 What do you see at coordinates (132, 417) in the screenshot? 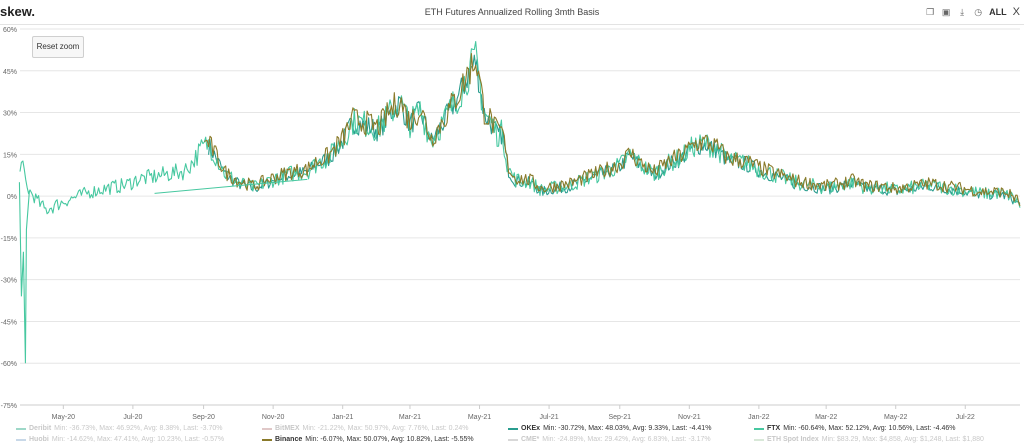
I see `x-tick-label: Jul-20` at bounding box center [132, 417].